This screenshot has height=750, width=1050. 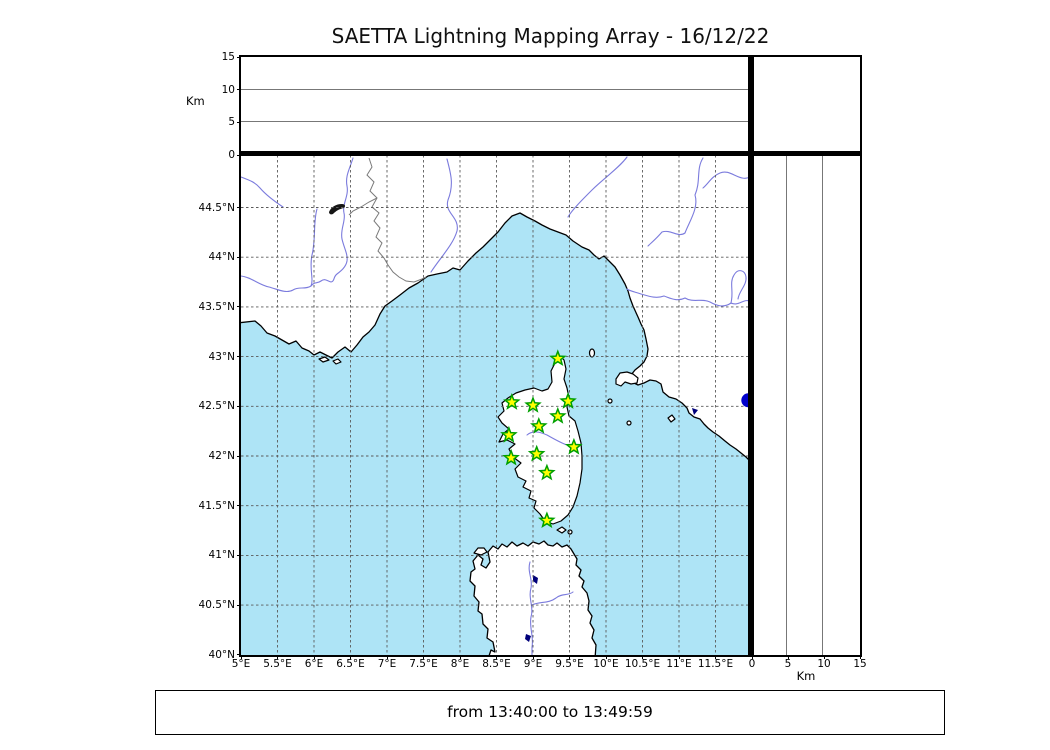 What do you see at coordinates (642, 664) in the screenshot?
I see `lon-tick-label: 10.5°E` at bounding box center [642, 664].